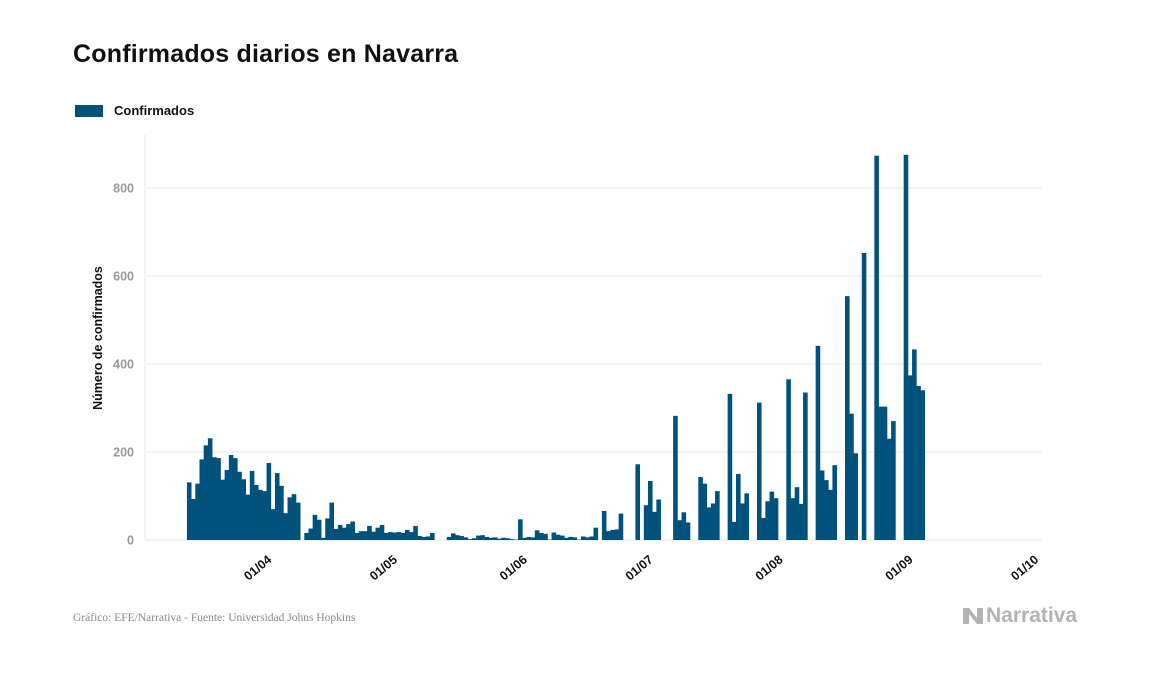 The image size is (1157, 674). I want to click on legend: Confirmados, so click(134, 110).